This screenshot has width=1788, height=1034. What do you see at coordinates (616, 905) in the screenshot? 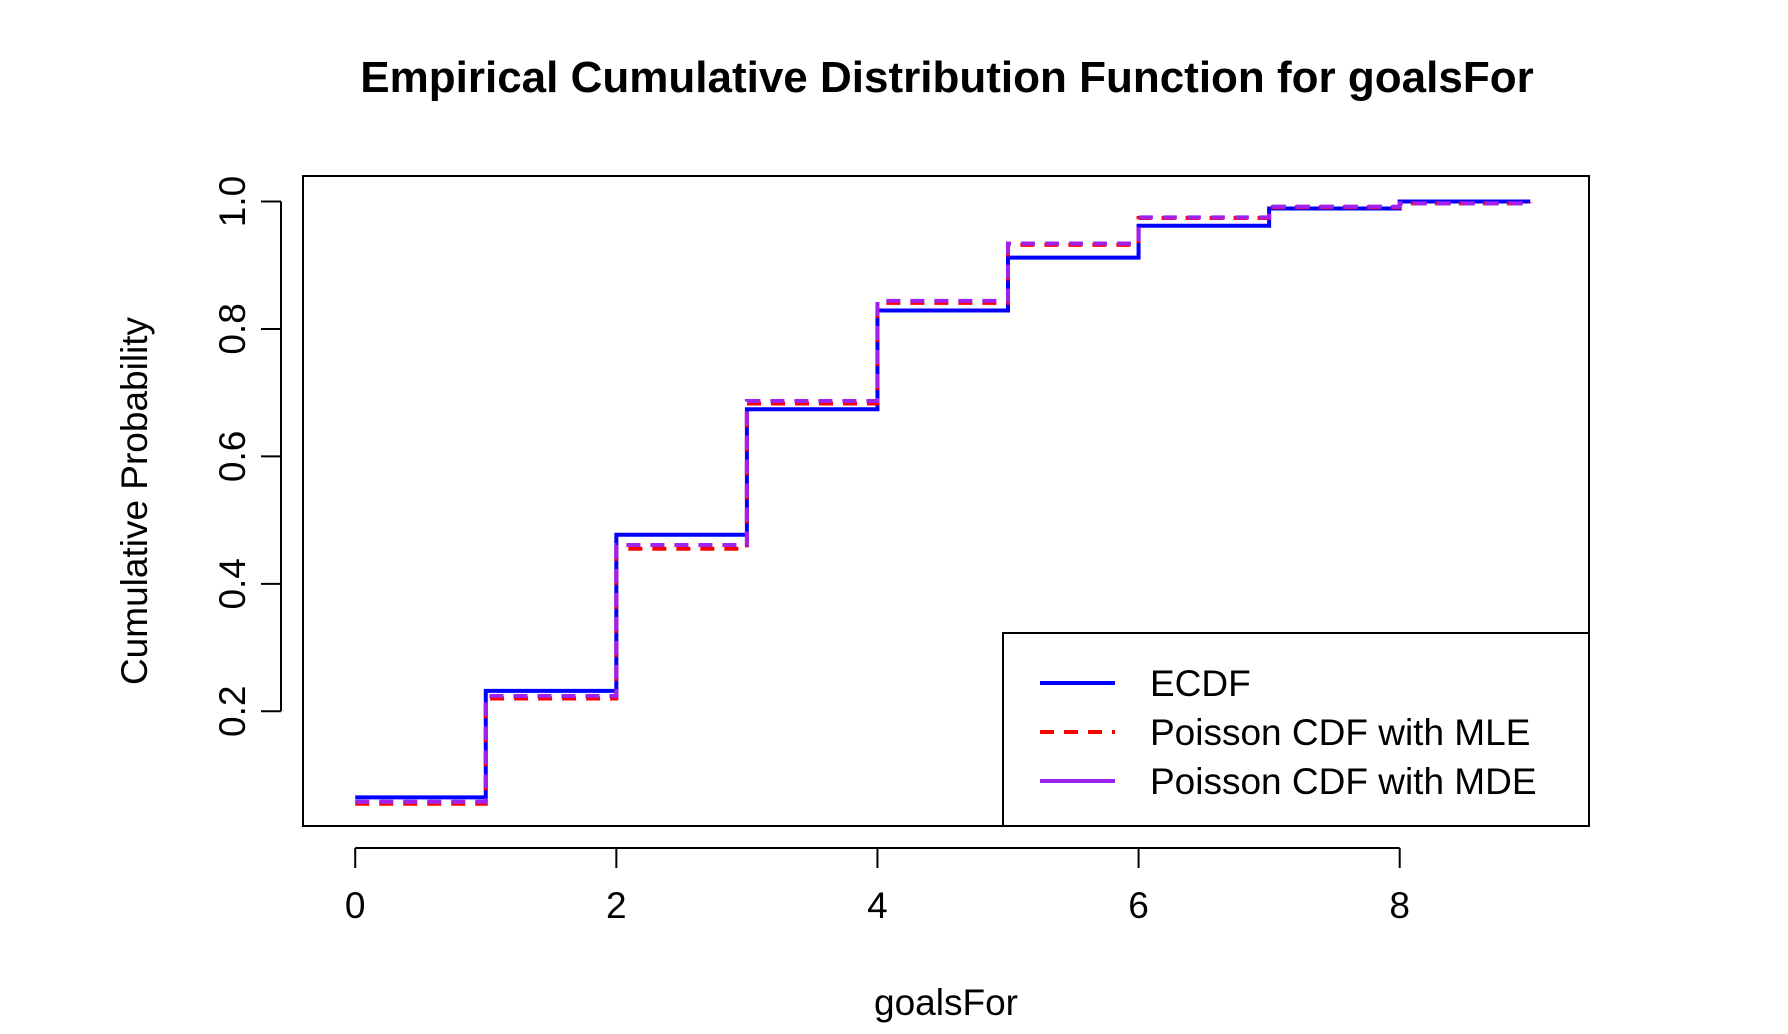
I see `x-tick-label: 2` at bounding box center [616, 905].